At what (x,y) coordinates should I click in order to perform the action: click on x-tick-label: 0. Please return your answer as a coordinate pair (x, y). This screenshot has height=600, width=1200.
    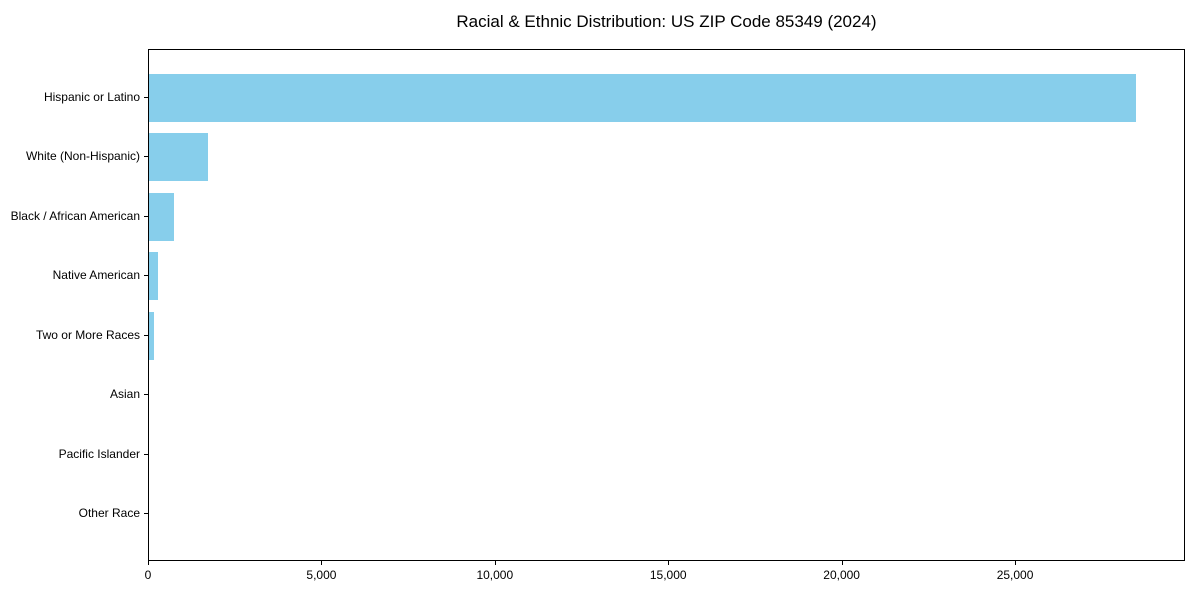
    Looking at the image, I should click on (148, 575).